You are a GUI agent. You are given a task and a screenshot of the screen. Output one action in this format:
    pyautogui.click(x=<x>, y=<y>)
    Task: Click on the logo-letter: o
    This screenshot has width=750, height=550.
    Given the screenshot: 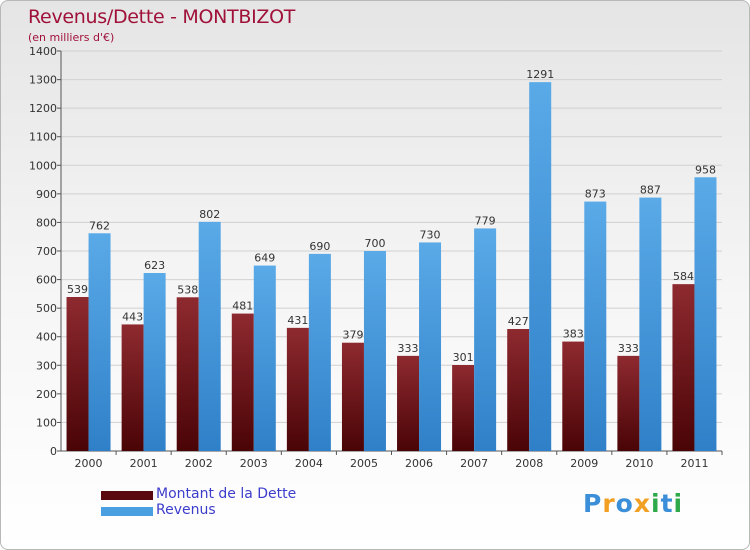 What is the action you would take?
    pyautogui.click(x=624, y=503)
    